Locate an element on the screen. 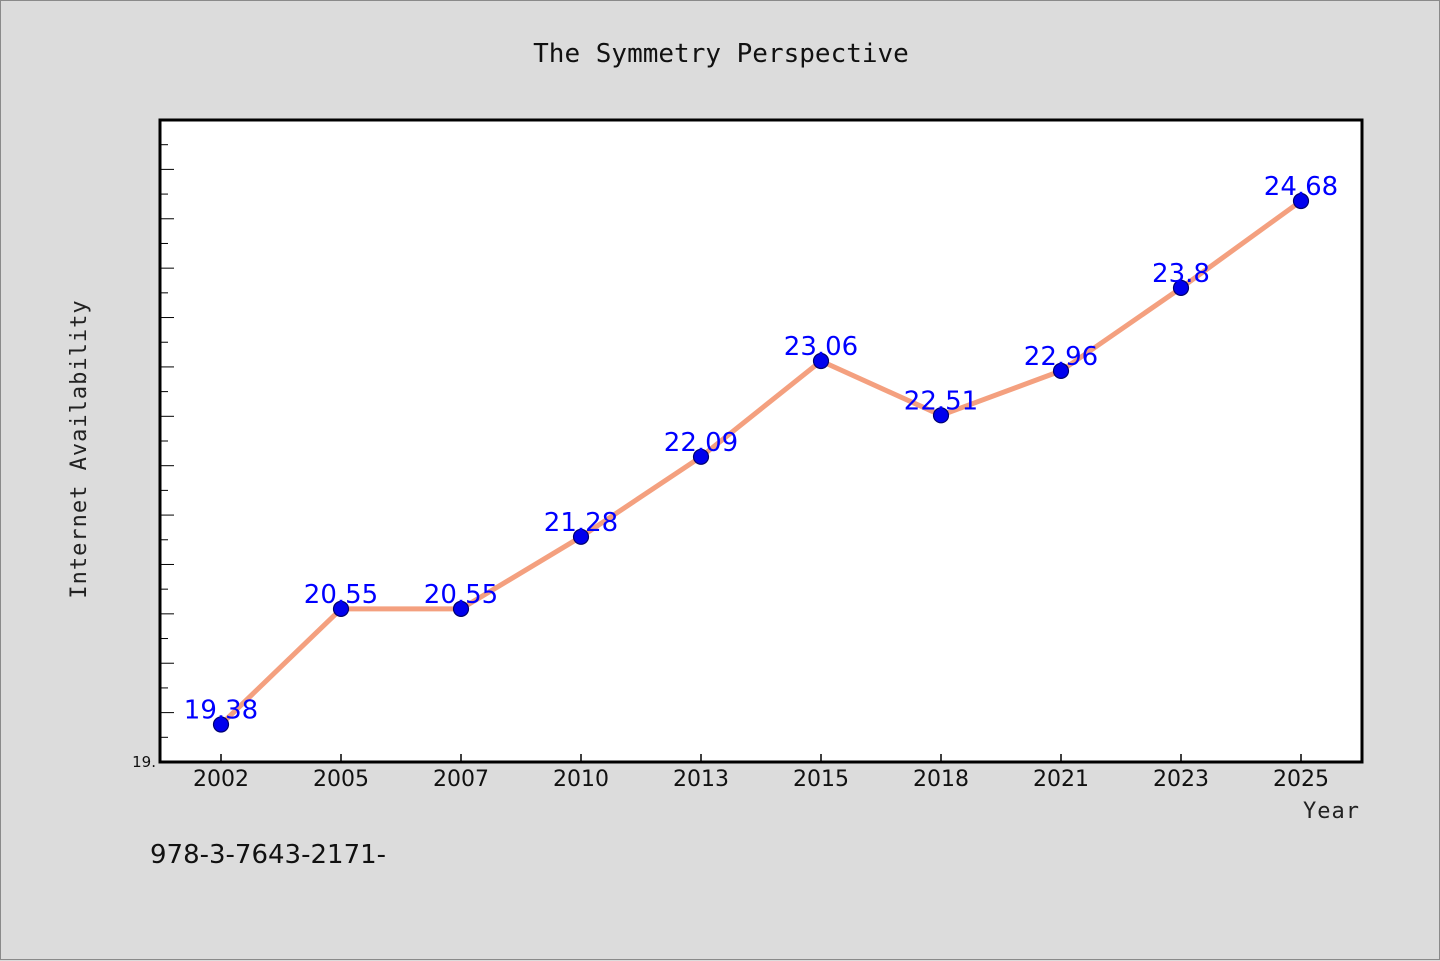  x-axis-ticks: 2002 2005 2007 2010 2013 2015 2018 2021 2023 2025 is located at coordinates (761, 773).